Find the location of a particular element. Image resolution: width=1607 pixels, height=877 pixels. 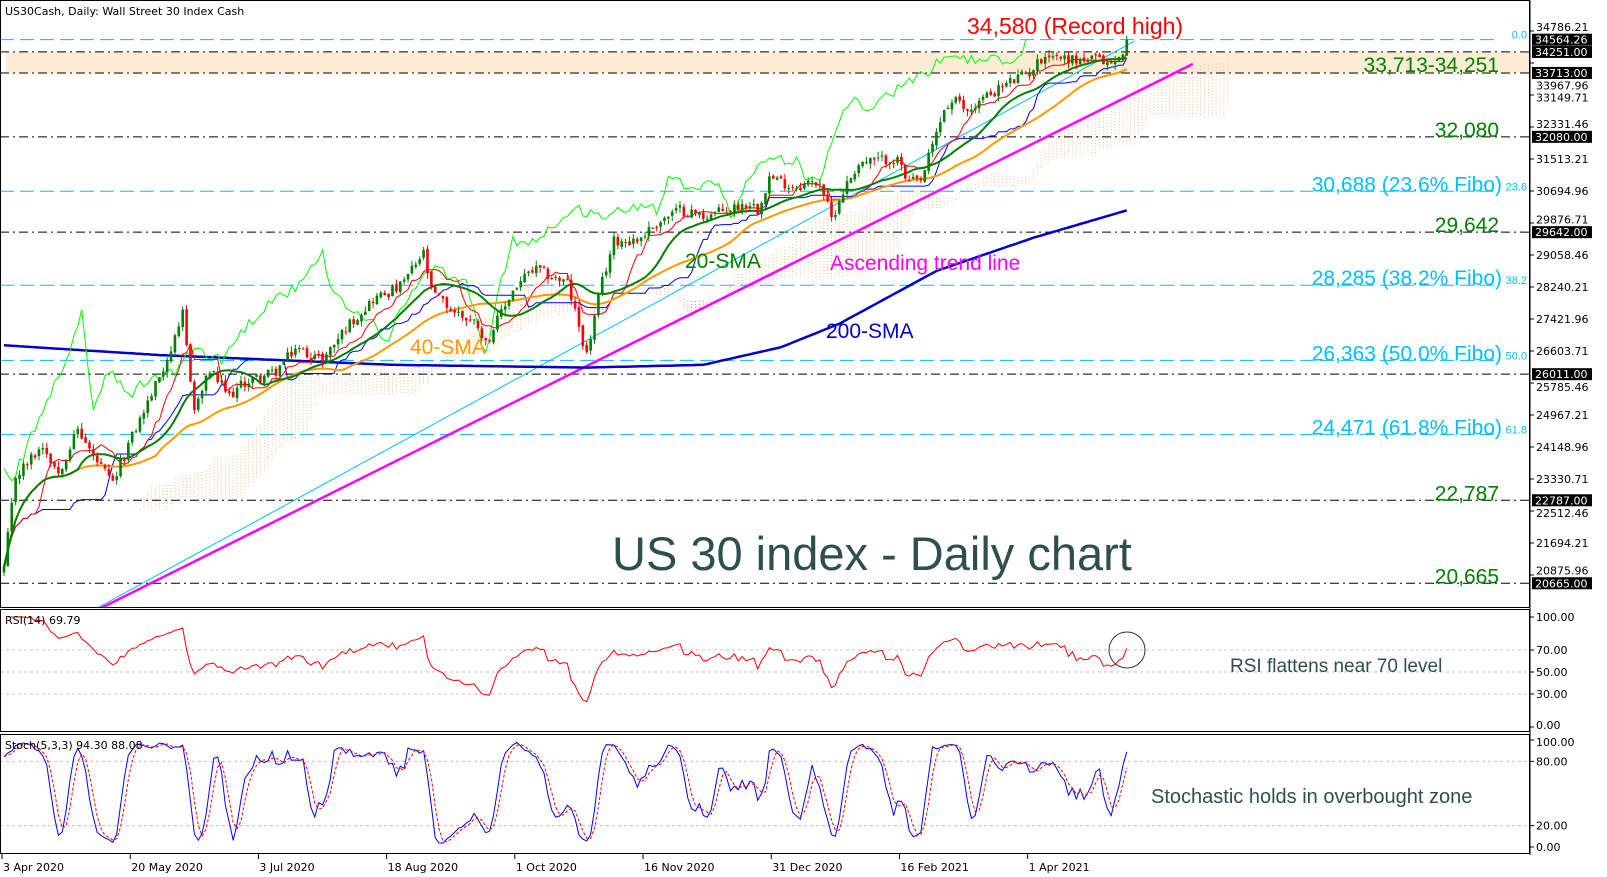

date-tick-label: 1 Apr 2021 is located at coordinates (1059, 867).